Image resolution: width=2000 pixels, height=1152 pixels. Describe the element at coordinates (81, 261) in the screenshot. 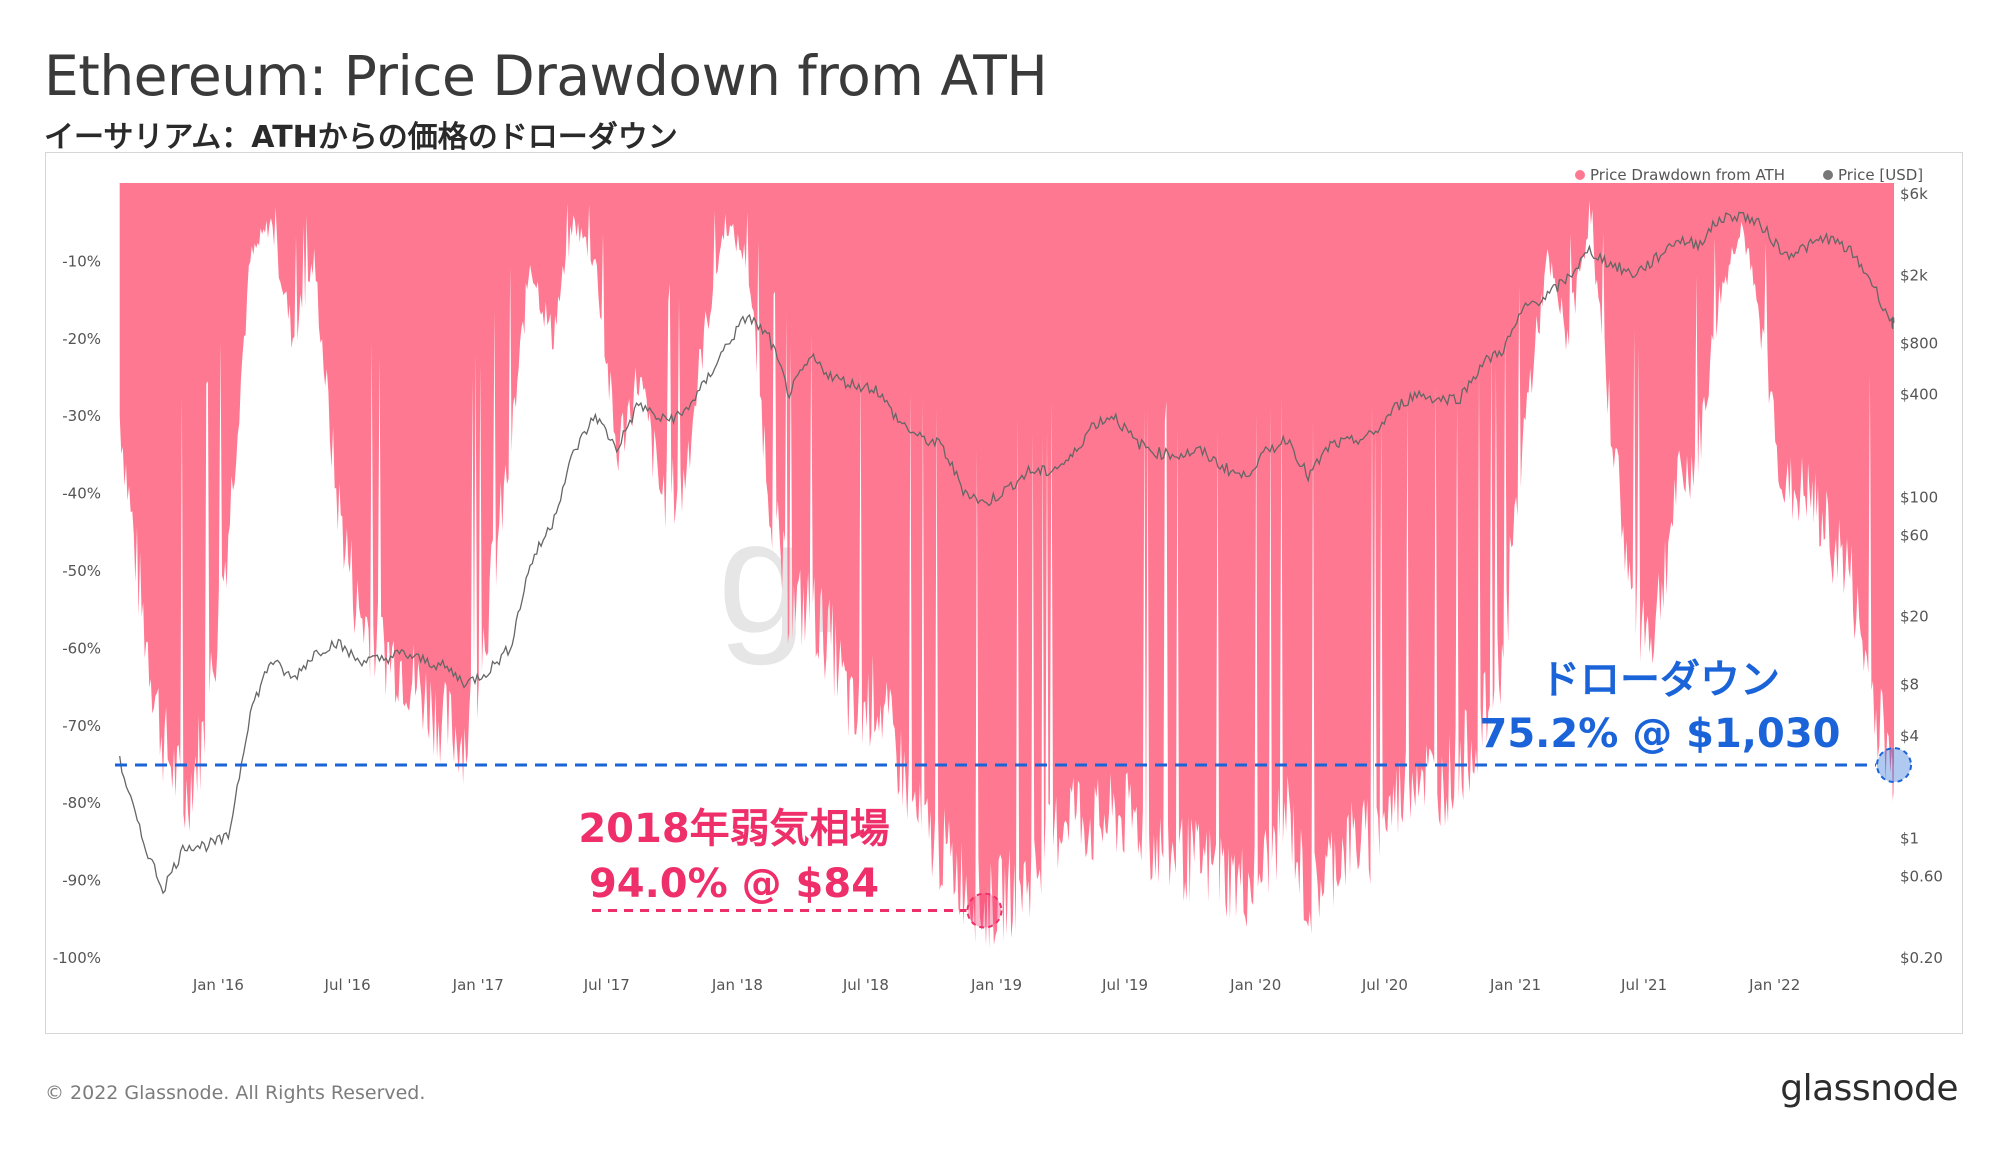

I see `y-left-tick-label: -10%` at that location.